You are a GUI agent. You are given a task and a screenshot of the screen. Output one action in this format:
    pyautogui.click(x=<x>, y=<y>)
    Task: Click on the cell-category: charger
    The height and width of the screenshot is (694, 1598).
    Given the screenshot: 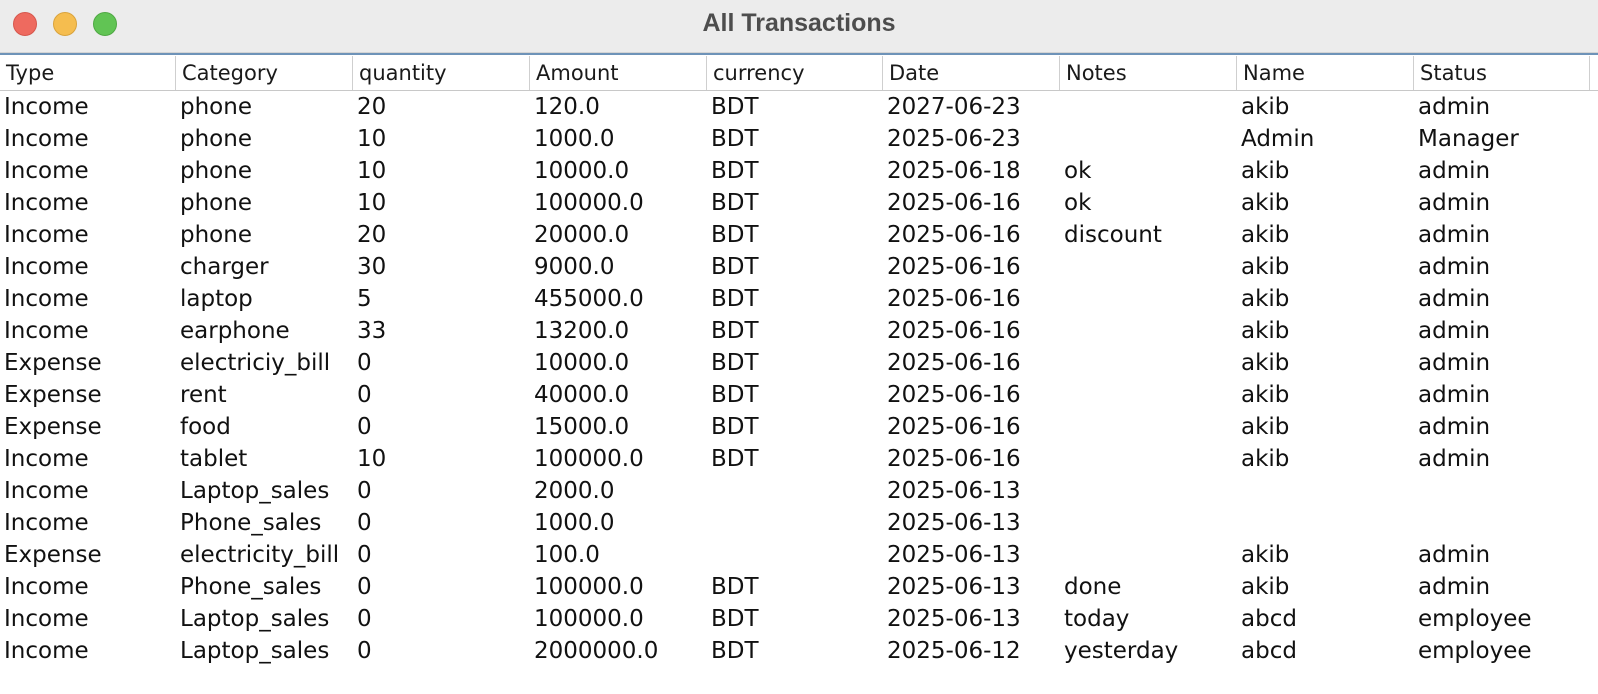 What is the action you would take?
    pyautogui.click(x=224, y=267)
    